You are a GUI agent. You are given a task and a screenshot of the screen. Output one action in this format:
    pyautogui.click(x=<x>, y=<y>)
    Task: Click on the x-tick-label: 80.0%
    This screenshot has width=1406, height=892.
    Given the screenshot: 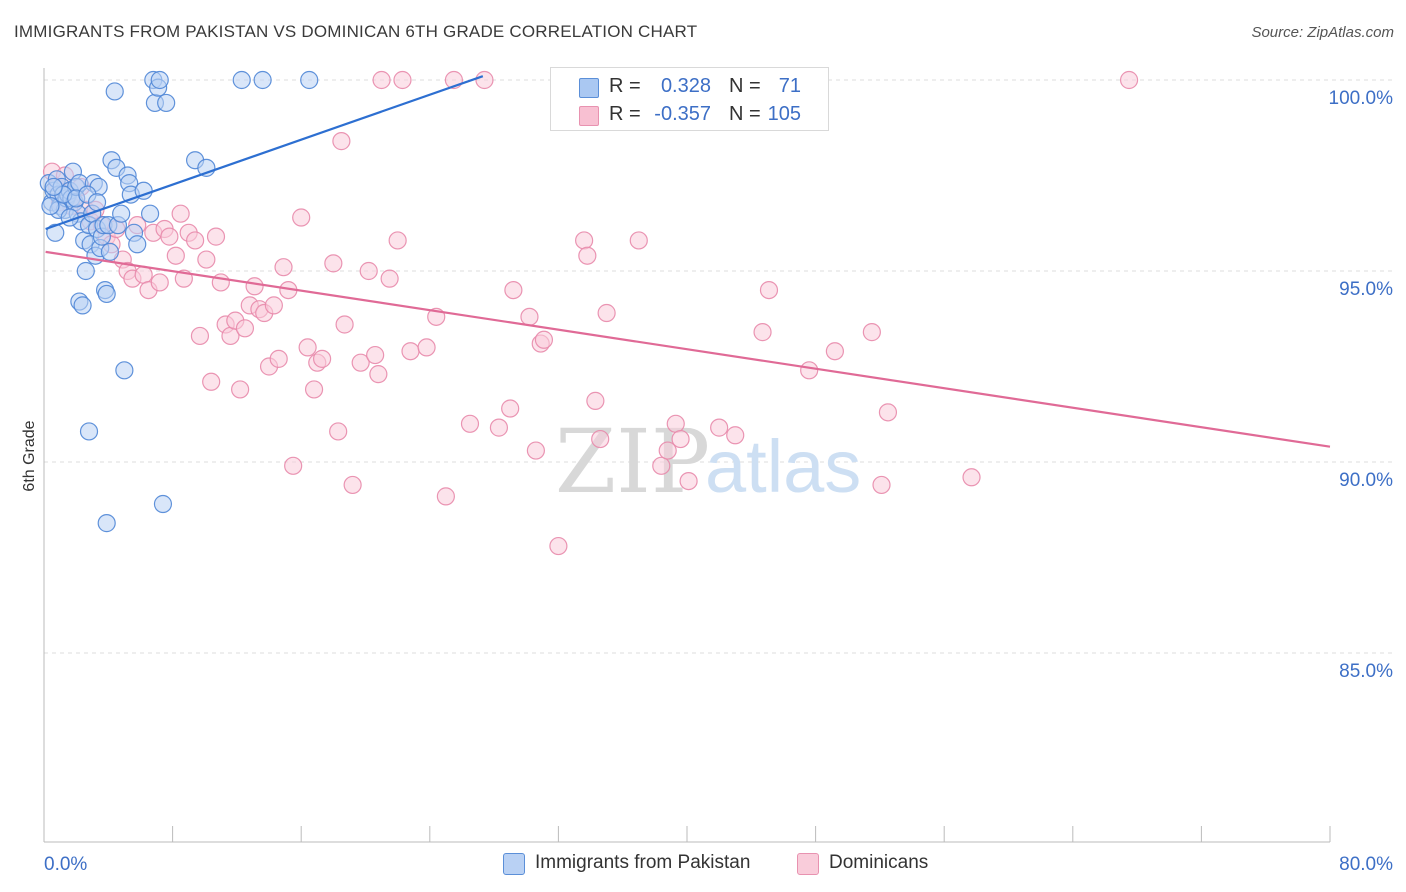 What is the action you would take?
    pyautogui.click(x=1366, y=864)
    